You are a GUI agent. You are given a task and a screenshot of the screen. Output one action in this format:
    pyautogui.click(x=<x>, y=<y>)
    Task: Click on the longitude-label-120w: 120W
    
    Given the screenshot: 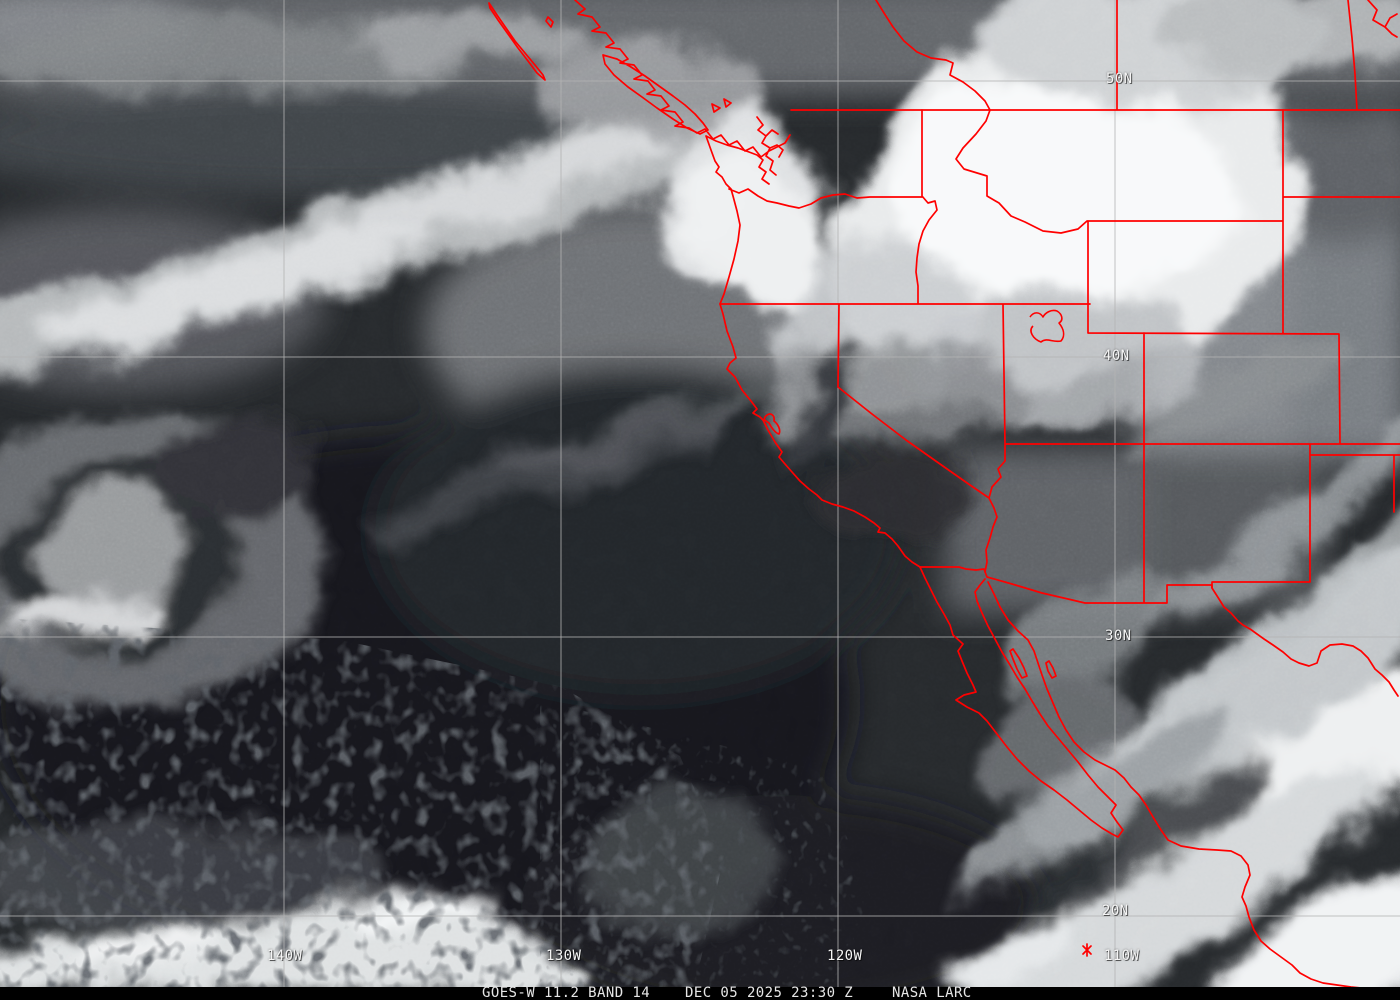 What is the action you would take?
    pyautogui.click(x=845, y=956)
    